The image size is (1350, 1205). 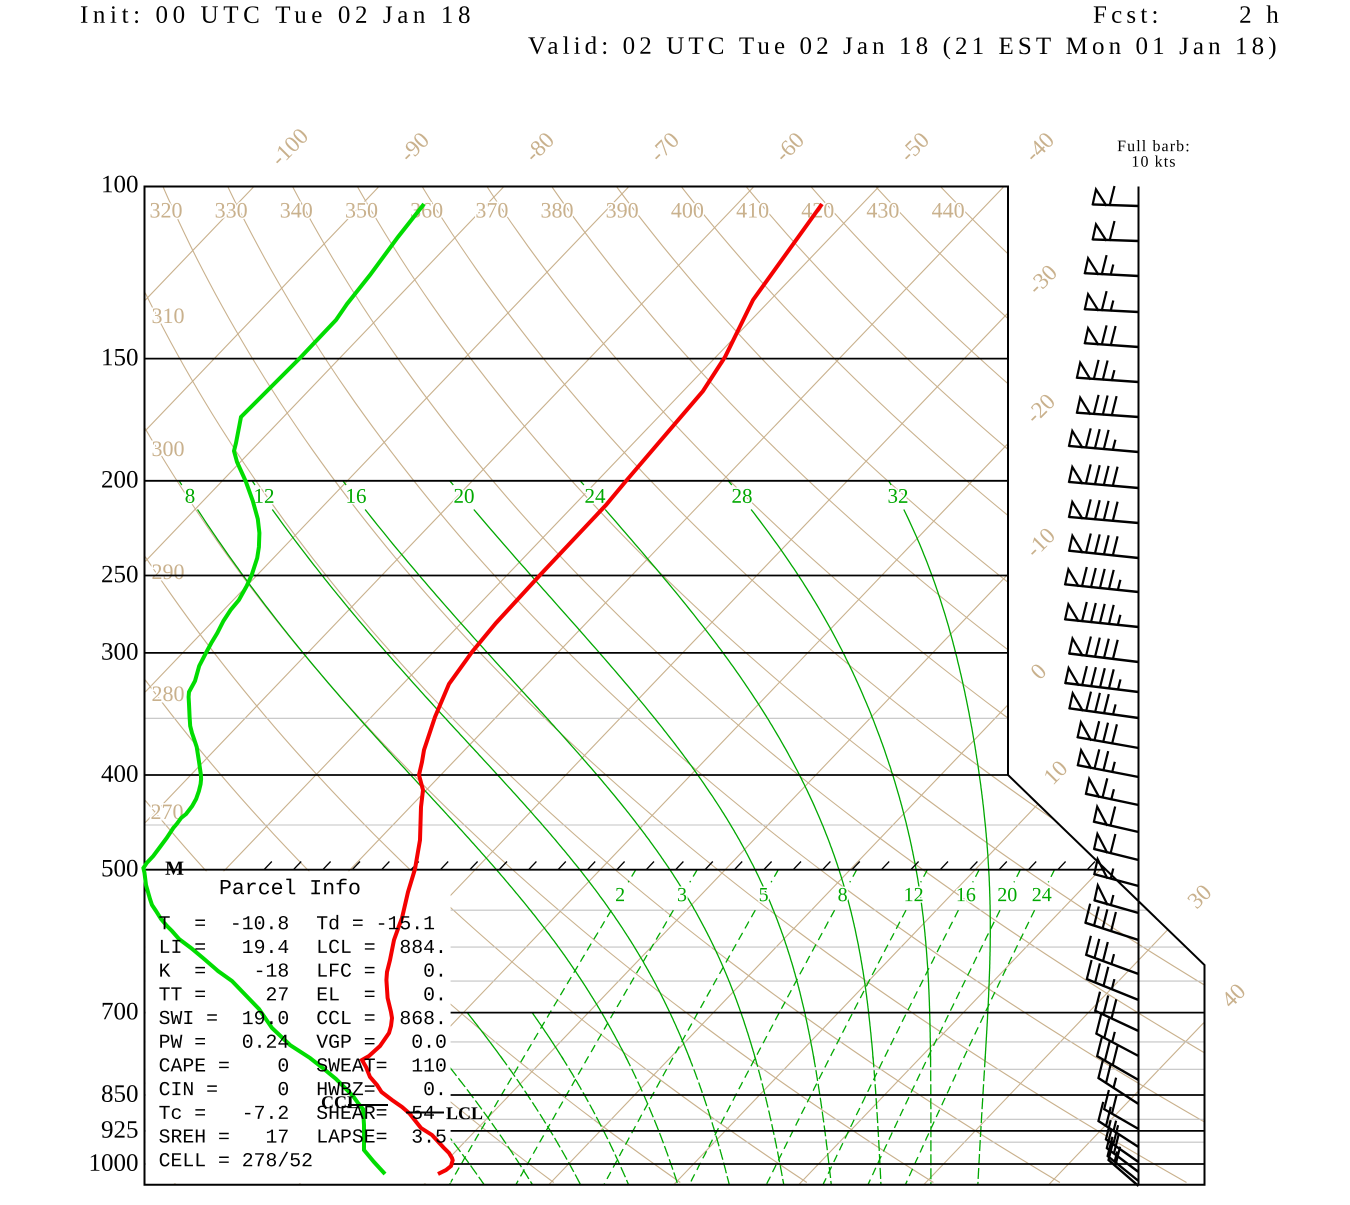 I want to click on svg-text: Parcel Info, so click(x=290, y=889).